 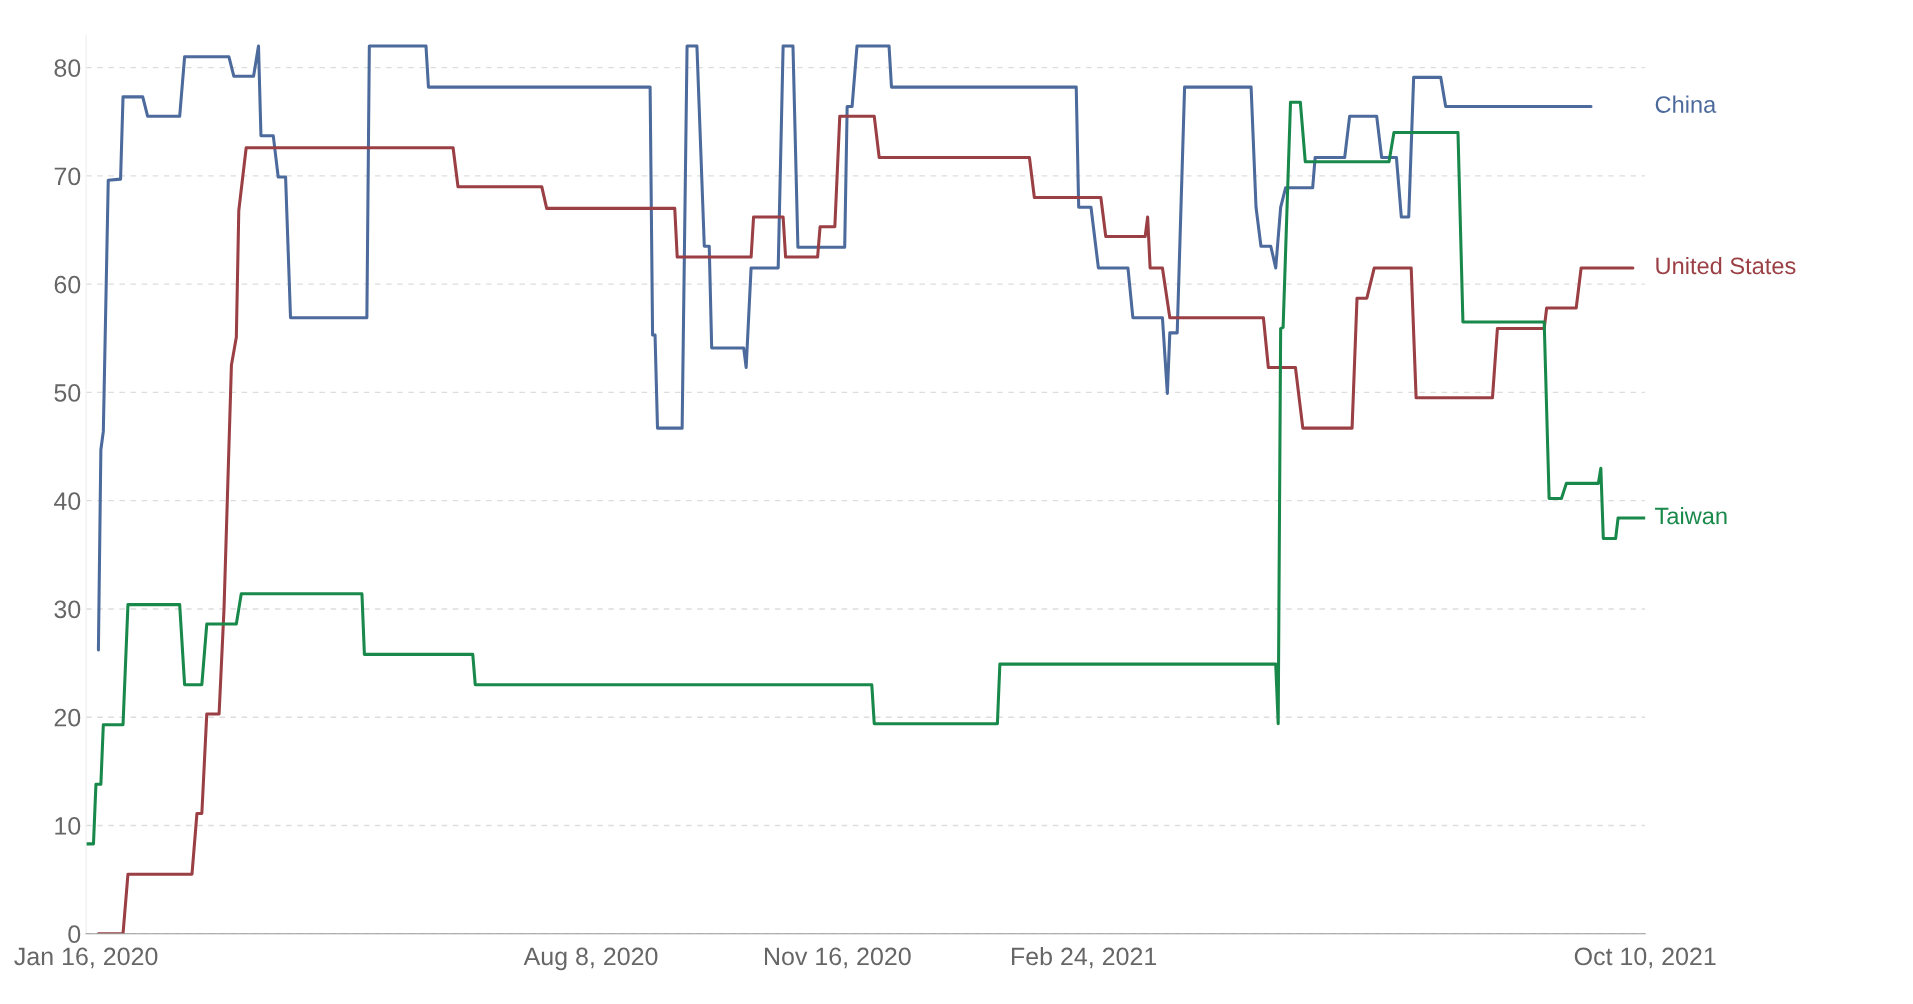 What do you see at coordinates (67, 68) in the screenshot?
I see `y-tick-label: 80` at bounding box center [67, 68].